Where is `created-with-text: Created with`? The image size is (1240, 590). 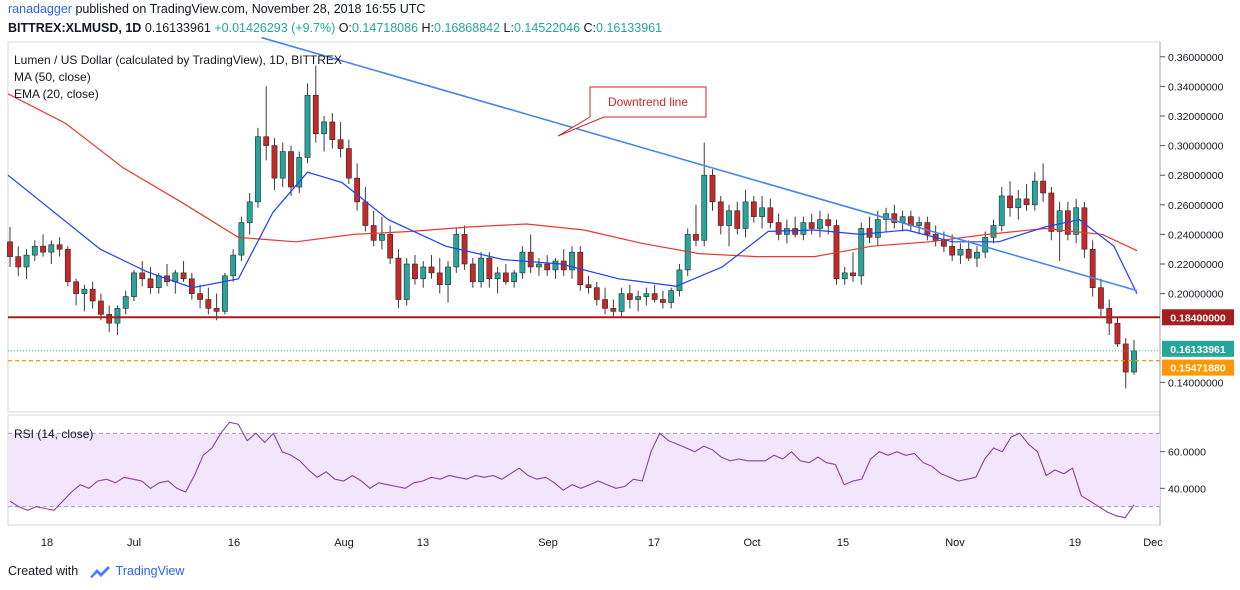 created-with-text: Created with is located at coordinates (43, 571).